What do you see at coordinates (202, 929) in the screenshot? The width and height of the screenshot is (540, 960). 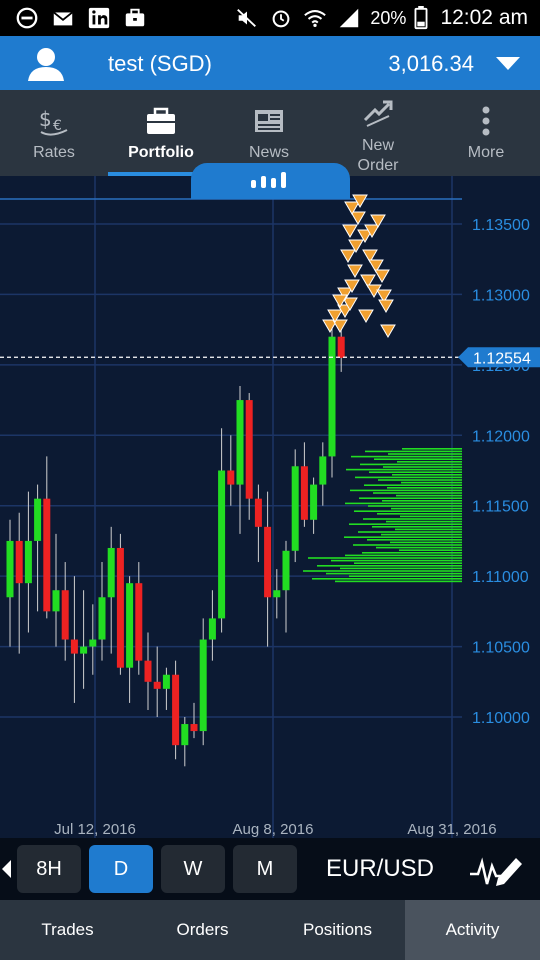 I see `tab-orders: Orders` at bounding box center [202, 929].